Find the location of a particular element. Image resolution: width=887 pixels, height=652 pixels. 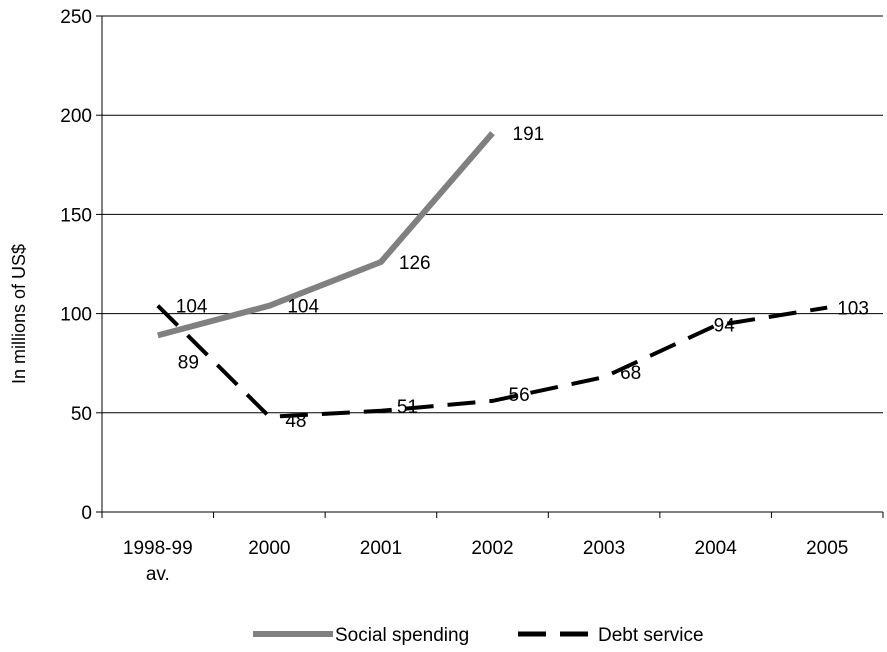

data-label: 89 is located at coordinates (188, 362).